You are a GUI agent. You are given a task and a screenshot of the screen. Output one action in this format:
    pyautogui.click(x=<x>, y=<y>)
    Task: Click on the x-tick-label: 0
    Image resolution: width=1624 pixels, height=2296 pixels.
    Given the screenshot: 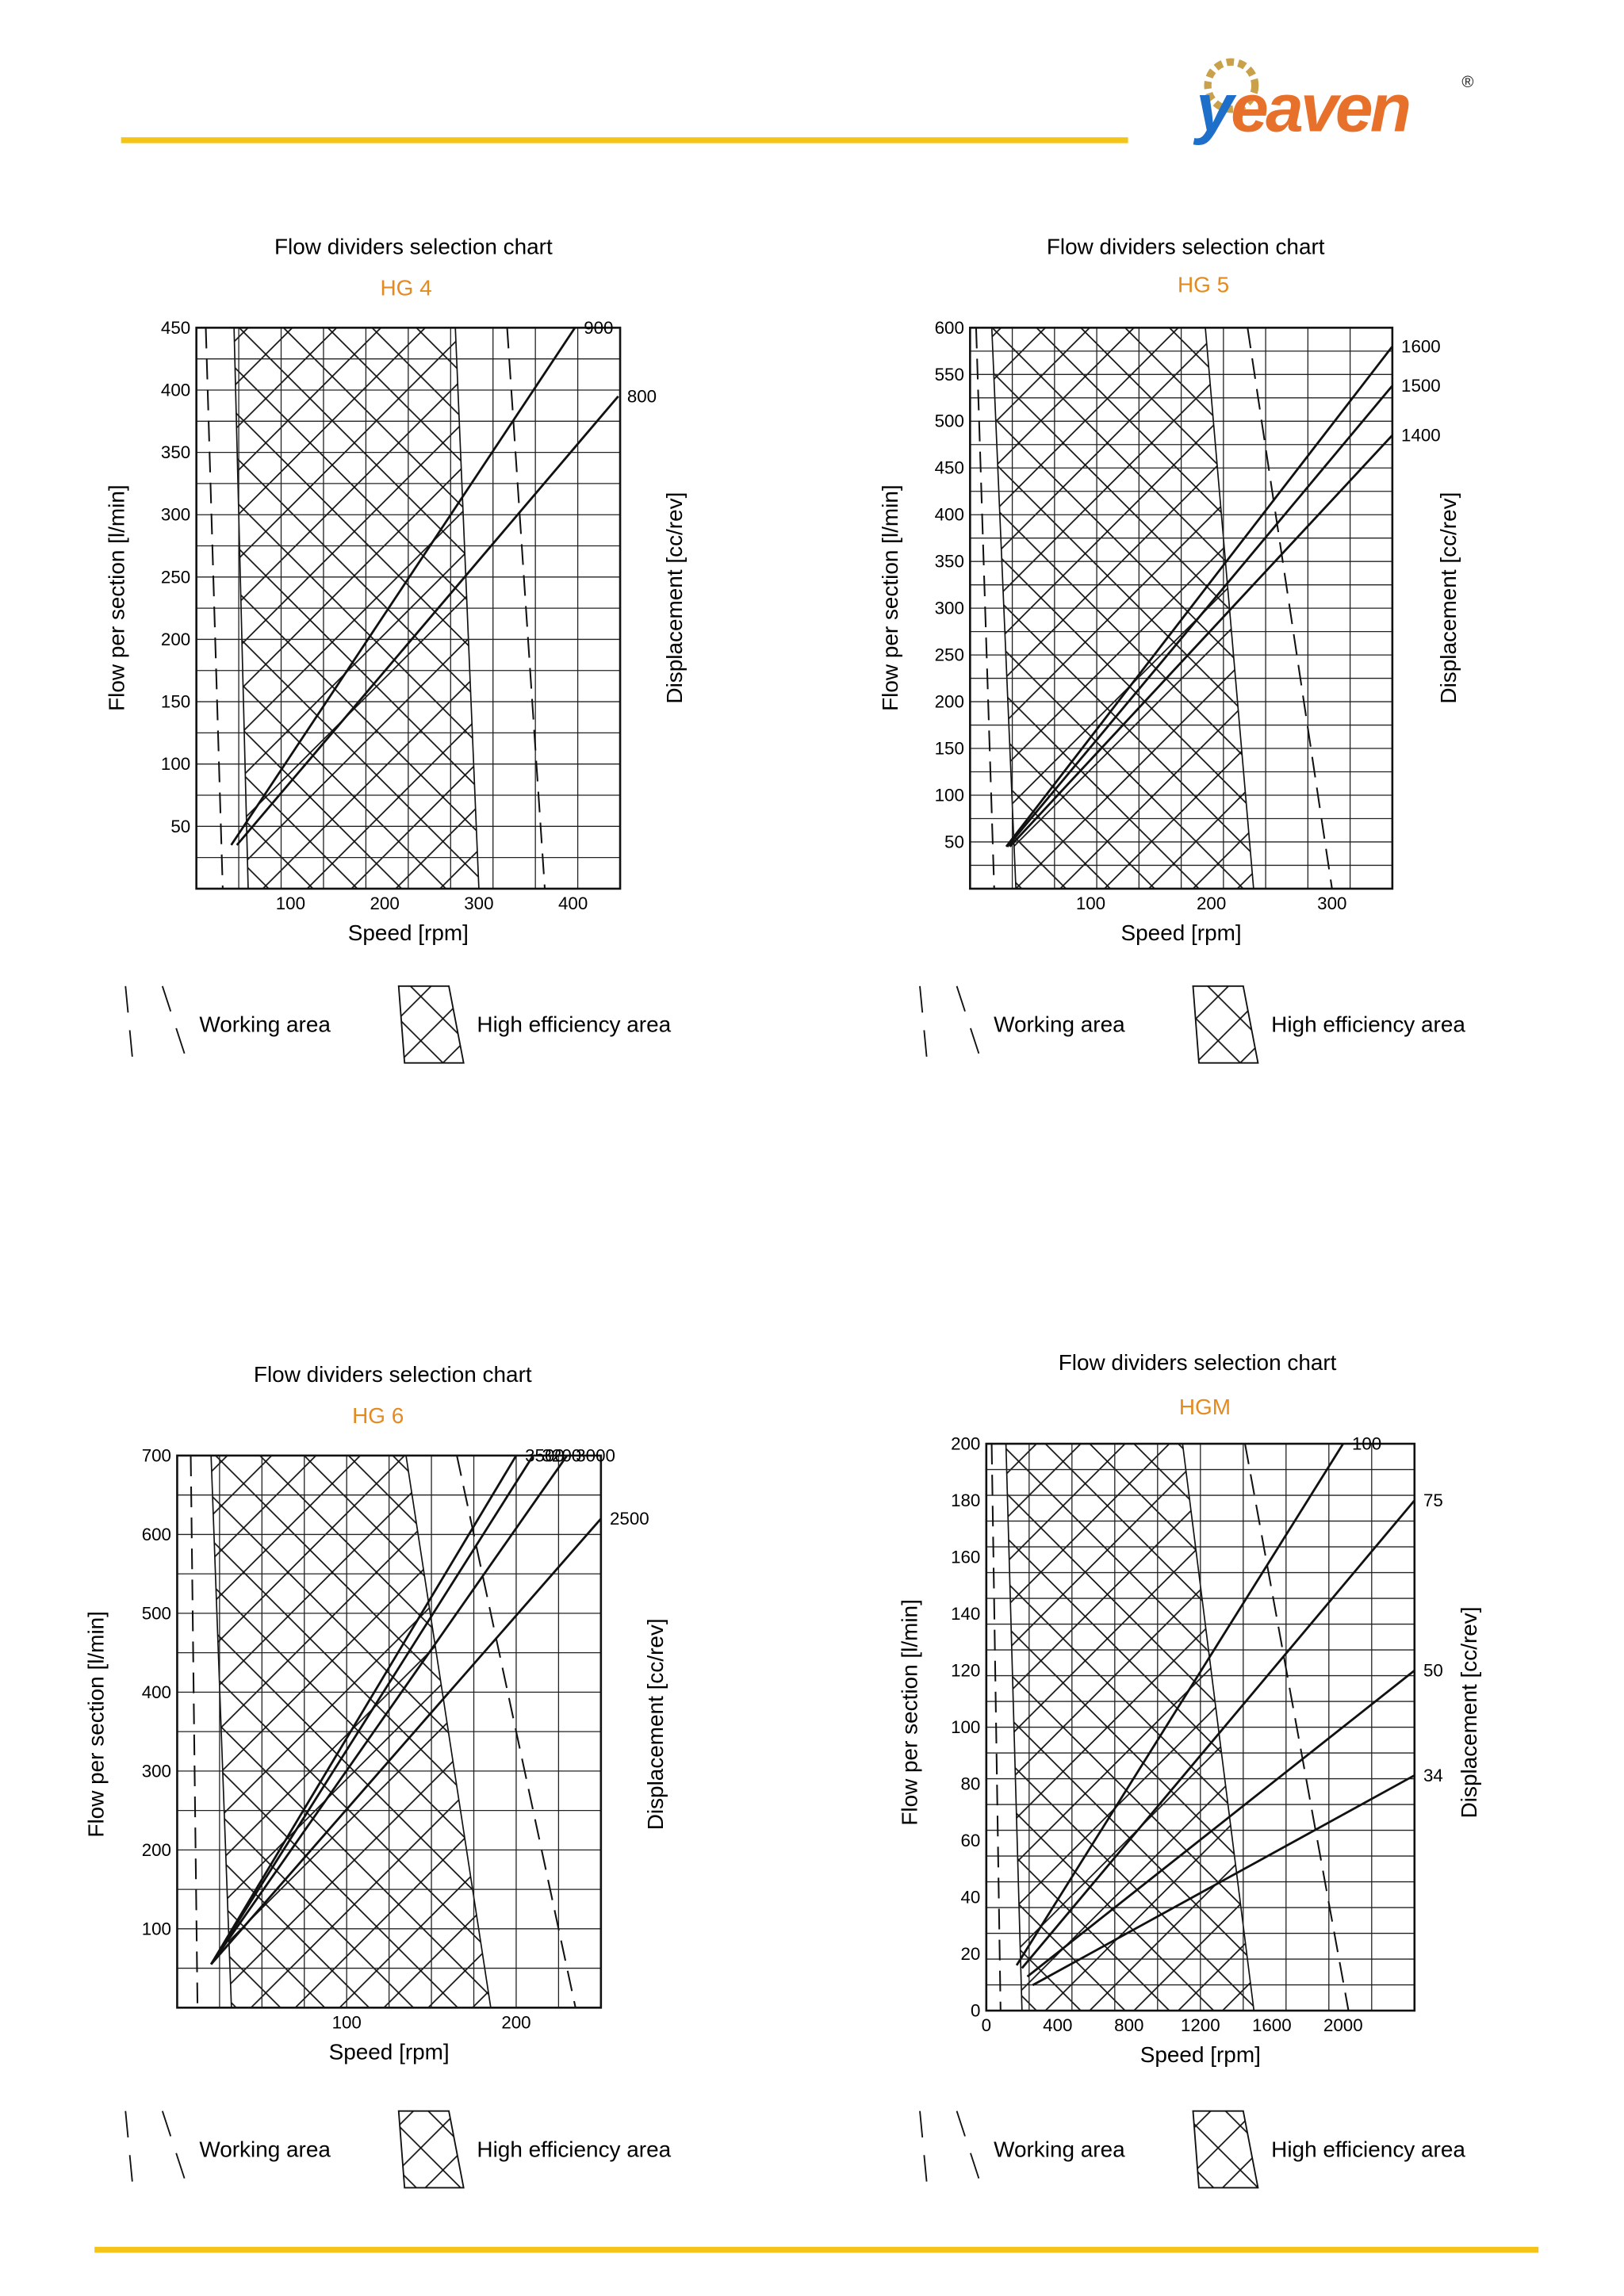 What is the action you would take?
    pyautogui.click(x=986, y=2025)
    